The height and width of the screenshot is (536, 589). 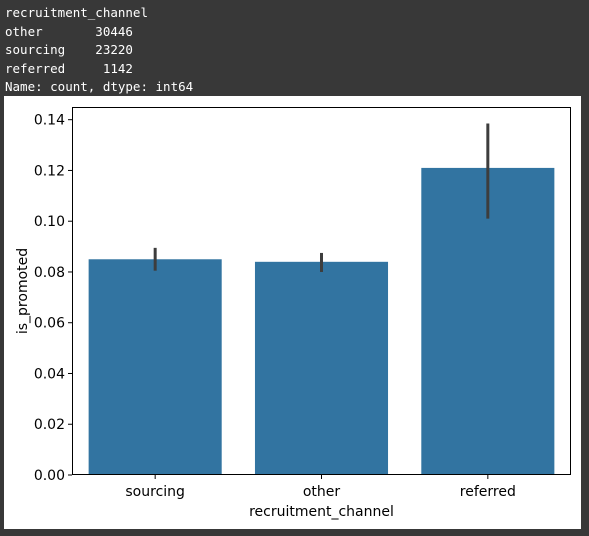 What do you see at coordinates (155, 492) in the screenshot?
I see `x-tick-label-sourcing: sourcing` at bounding box center [155, 492].